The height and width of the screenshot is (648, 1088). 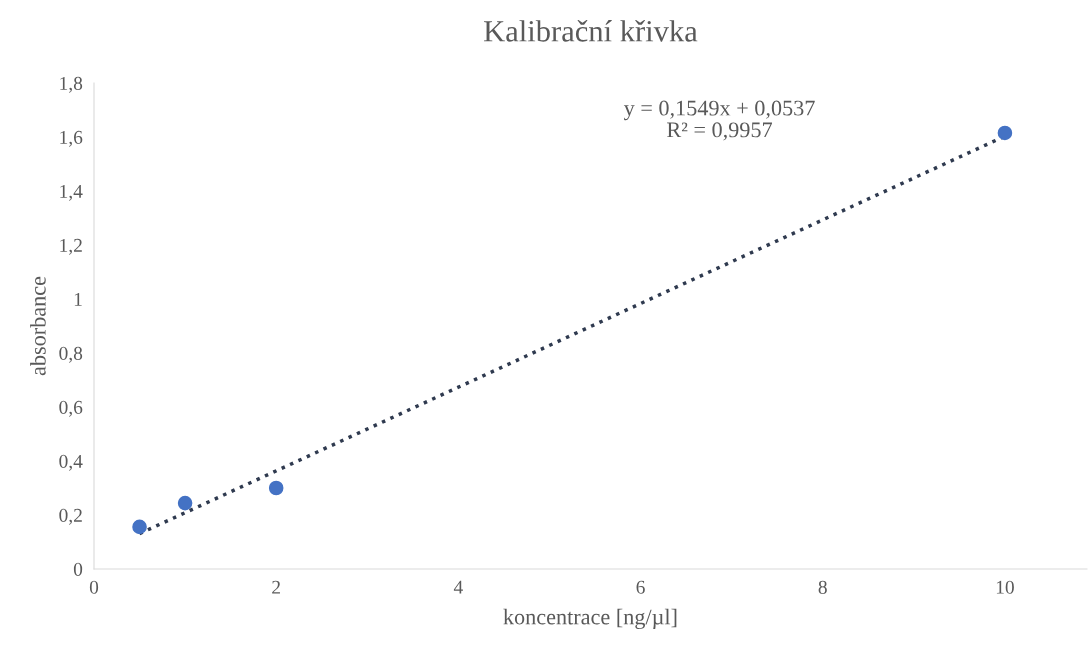 I want to click on x-tick-label: 2, so click(x=276, y=587).